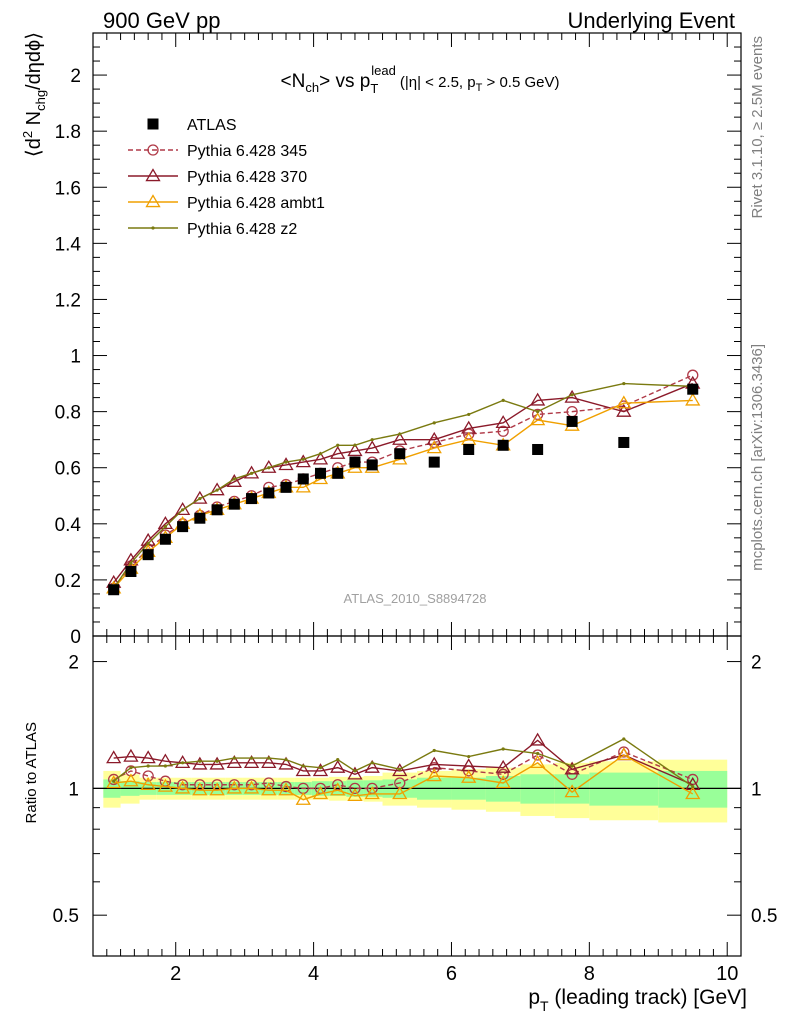  I want to click on side-text-mcplots: mcplots.cern.ch [arXiv:1306.3436], so click(757, 457).